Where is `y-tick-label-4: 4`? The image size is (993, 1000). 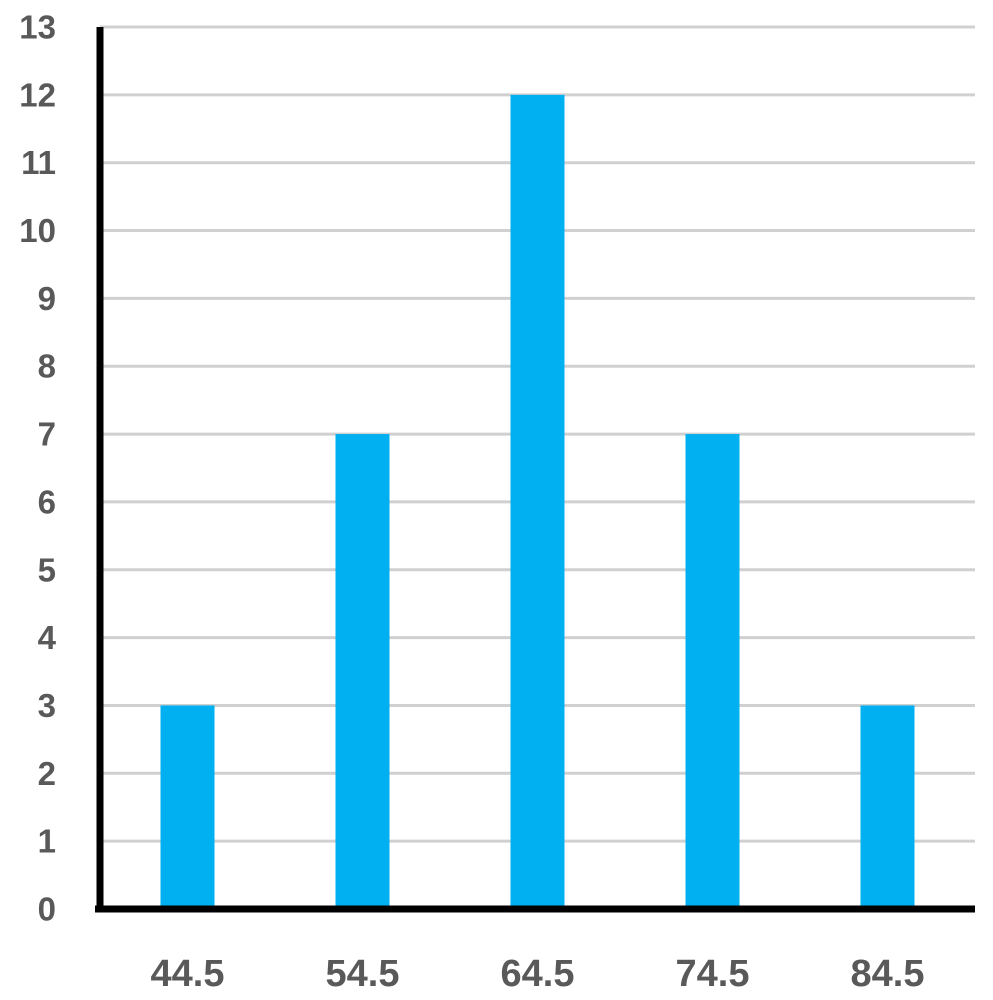
y-tick-label-4: 4 is located at coordinates (47, 637).